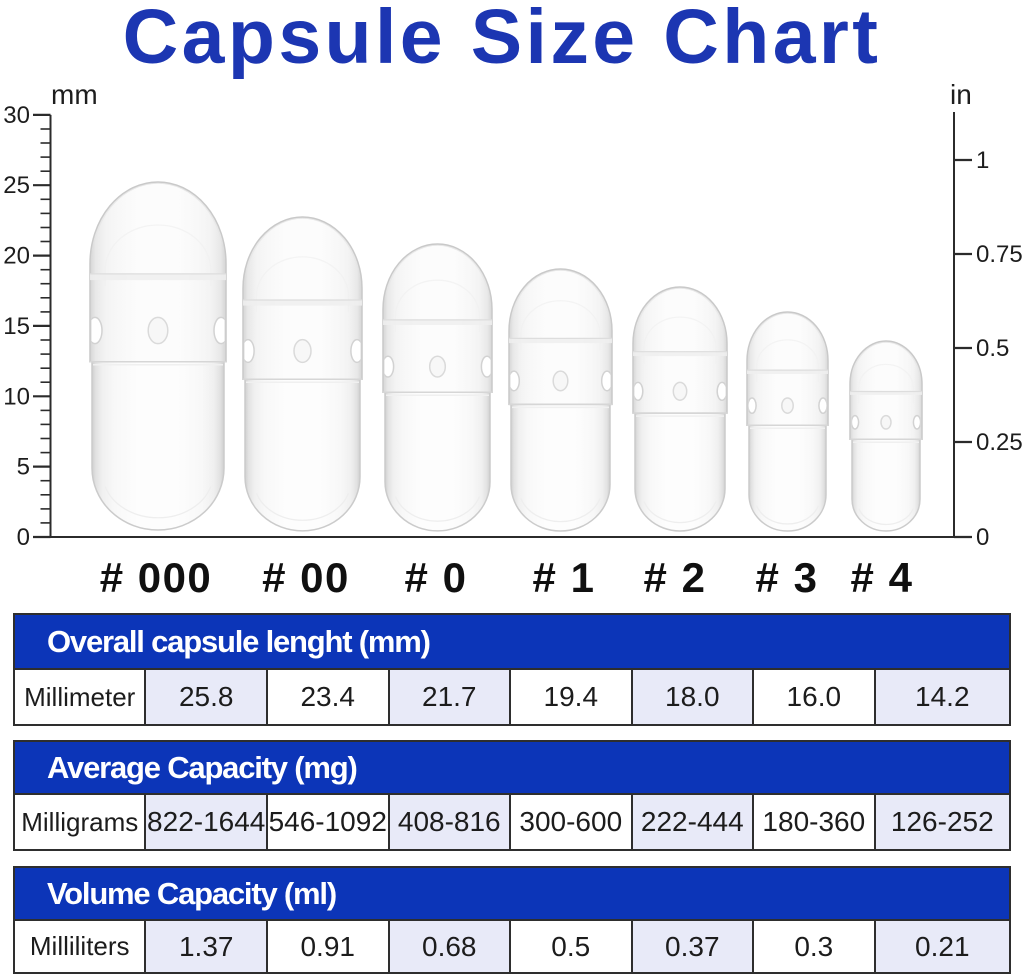 The width and height of the screenshot is (1024, 978). Describe the element at coordinates (16, 256) in the screenshot. I see `svg-text: 20` at that location.